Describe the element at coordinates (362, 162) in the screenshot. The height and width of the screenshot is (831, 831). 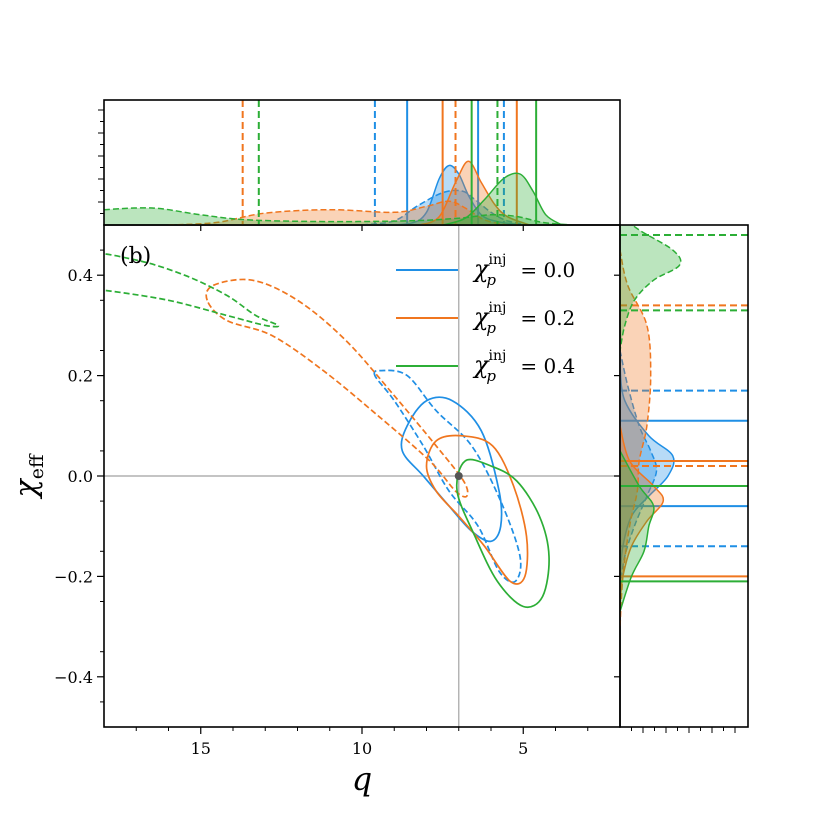
I see `q-marginal-frame` at that location.